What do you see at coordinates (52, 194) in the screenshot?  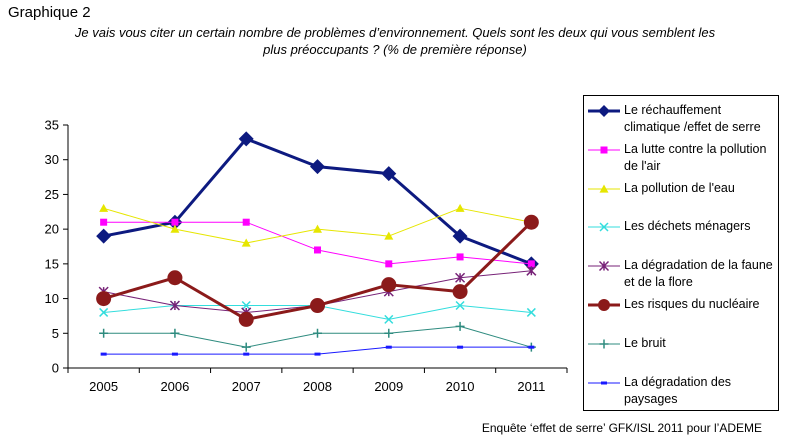 I see `y-tick-label: 25` at bounding box center [52, 194].